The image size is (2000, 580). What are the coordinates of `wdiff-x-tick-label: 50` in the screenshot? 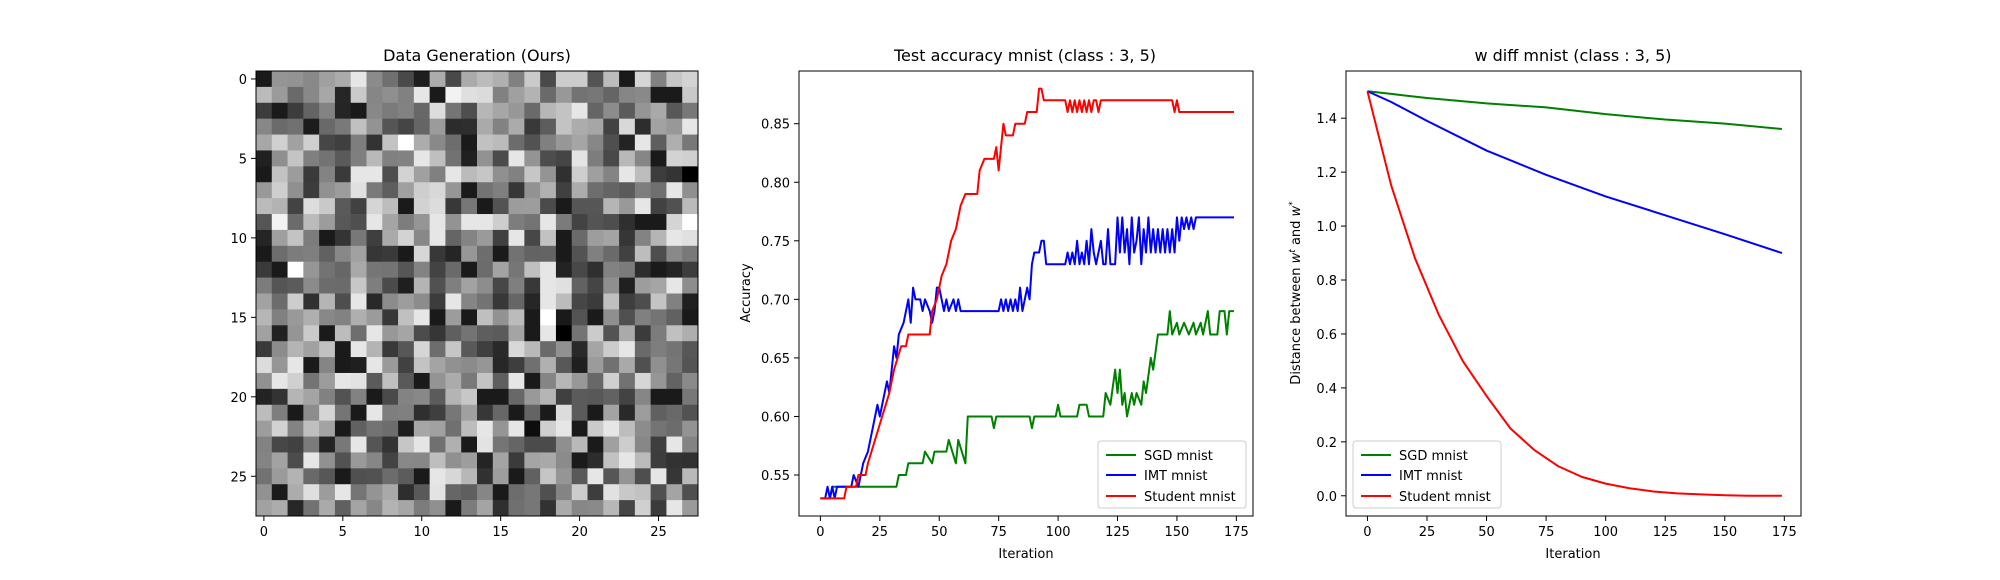 It's located at (1486, 532).